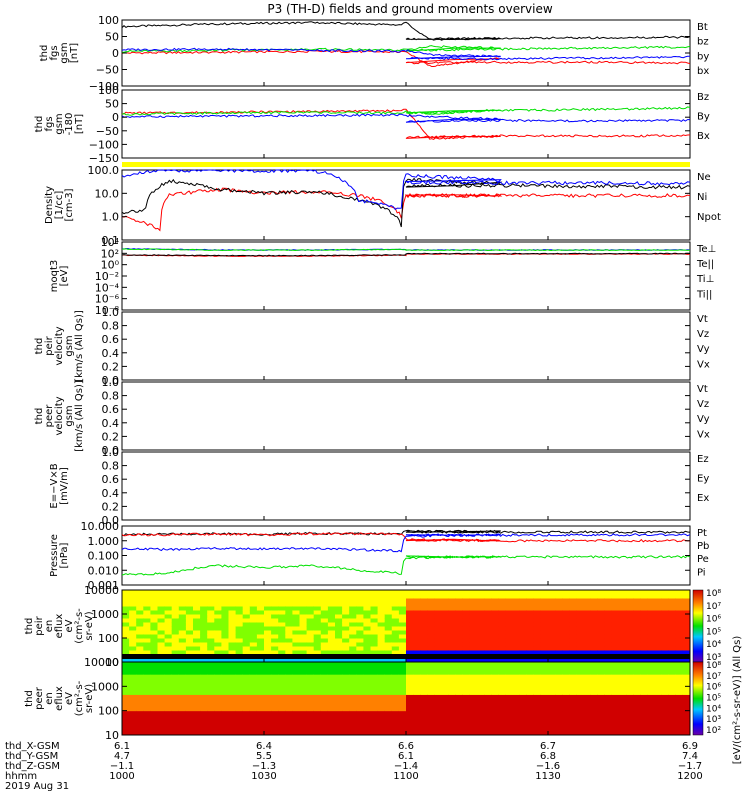  What do you see at coordinates (107, 310) in the screenshot?
I see `y-tick-label: 10⁻⁸` at bounding box center [107, 310].